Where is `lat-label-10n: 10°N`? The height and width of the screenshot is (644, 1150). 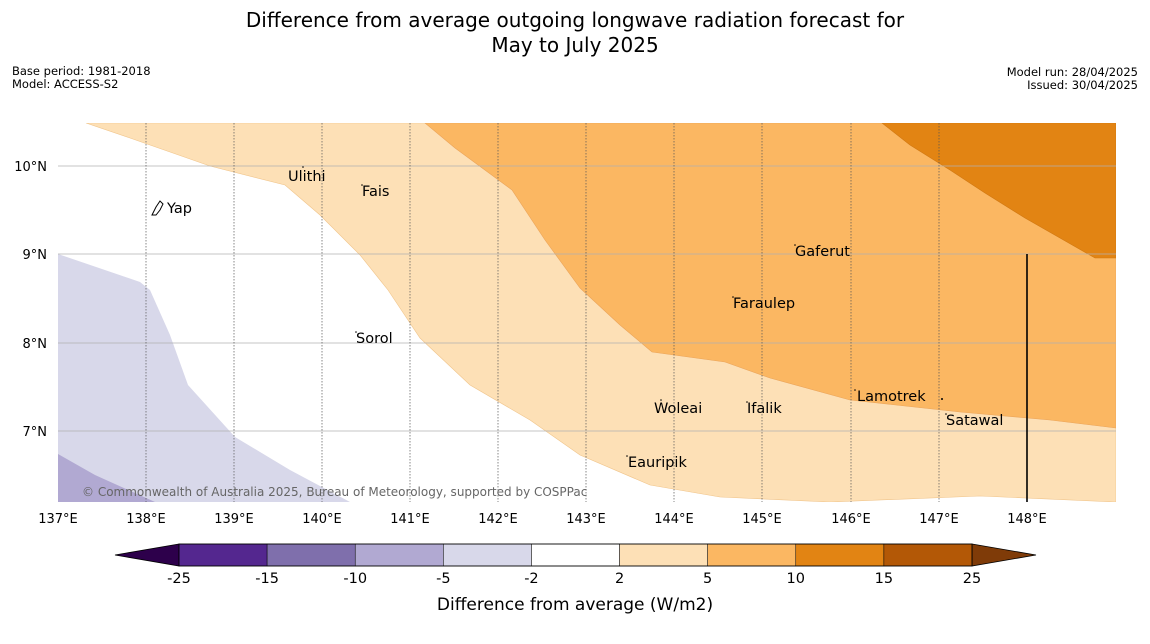 lat-label-10n: 10°N is located at coordinates (30, 167).